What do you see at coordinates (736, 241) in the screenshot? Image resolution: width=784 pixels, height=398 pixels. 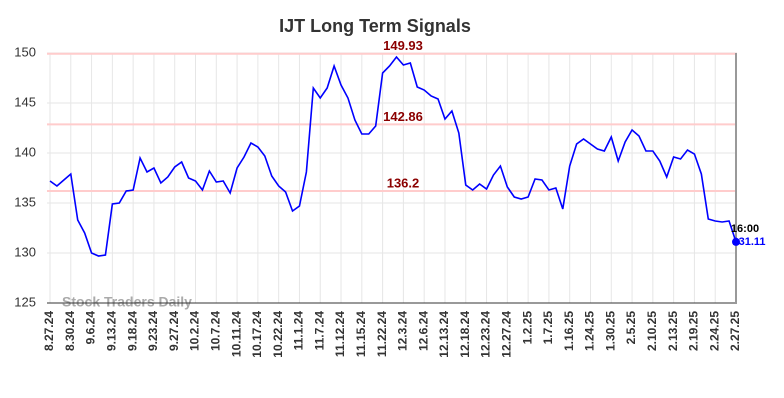 I see `last-point` at bounding box center [736, 241].